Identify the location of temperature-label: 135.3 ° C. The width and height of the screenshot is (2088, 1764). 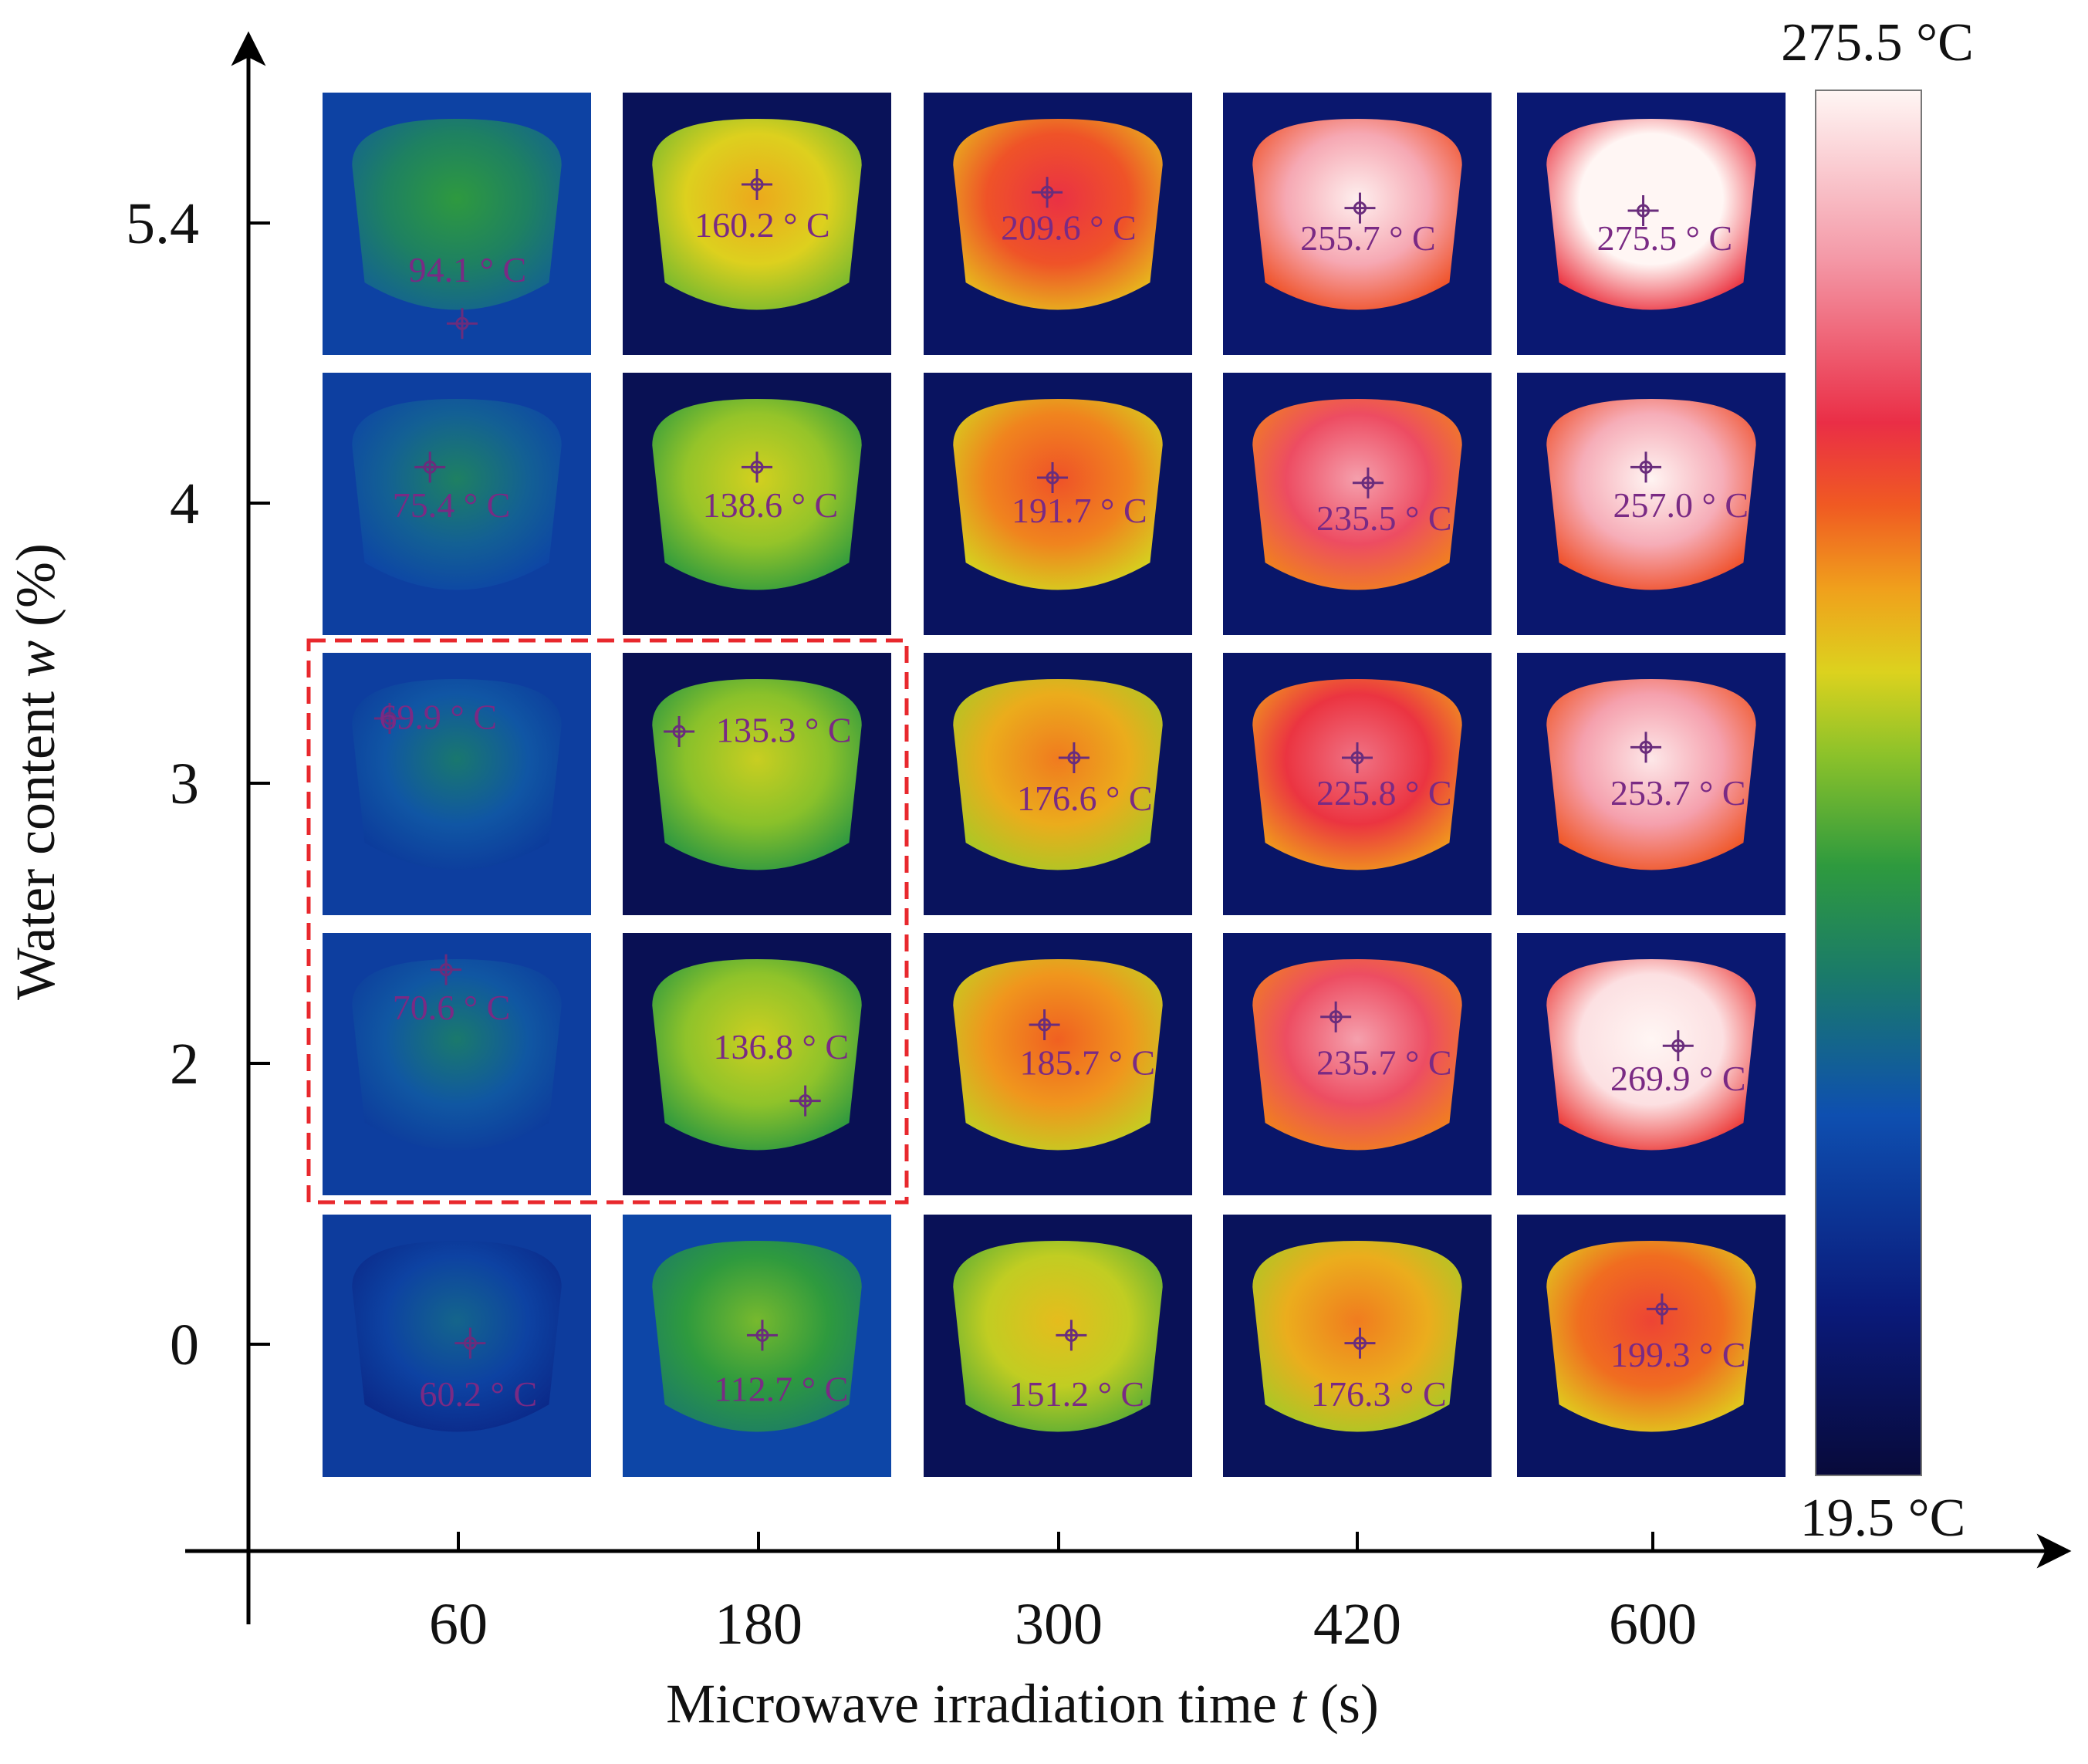
(784, 730).